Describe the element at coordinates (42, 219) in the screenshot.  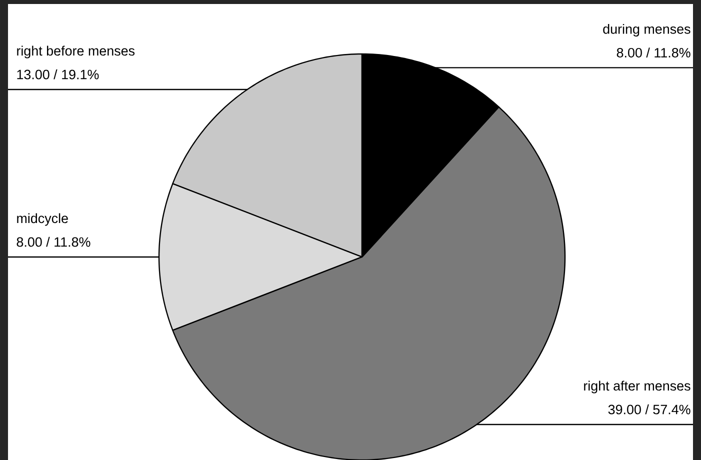
I see `slice-label: midcycle` at that location.